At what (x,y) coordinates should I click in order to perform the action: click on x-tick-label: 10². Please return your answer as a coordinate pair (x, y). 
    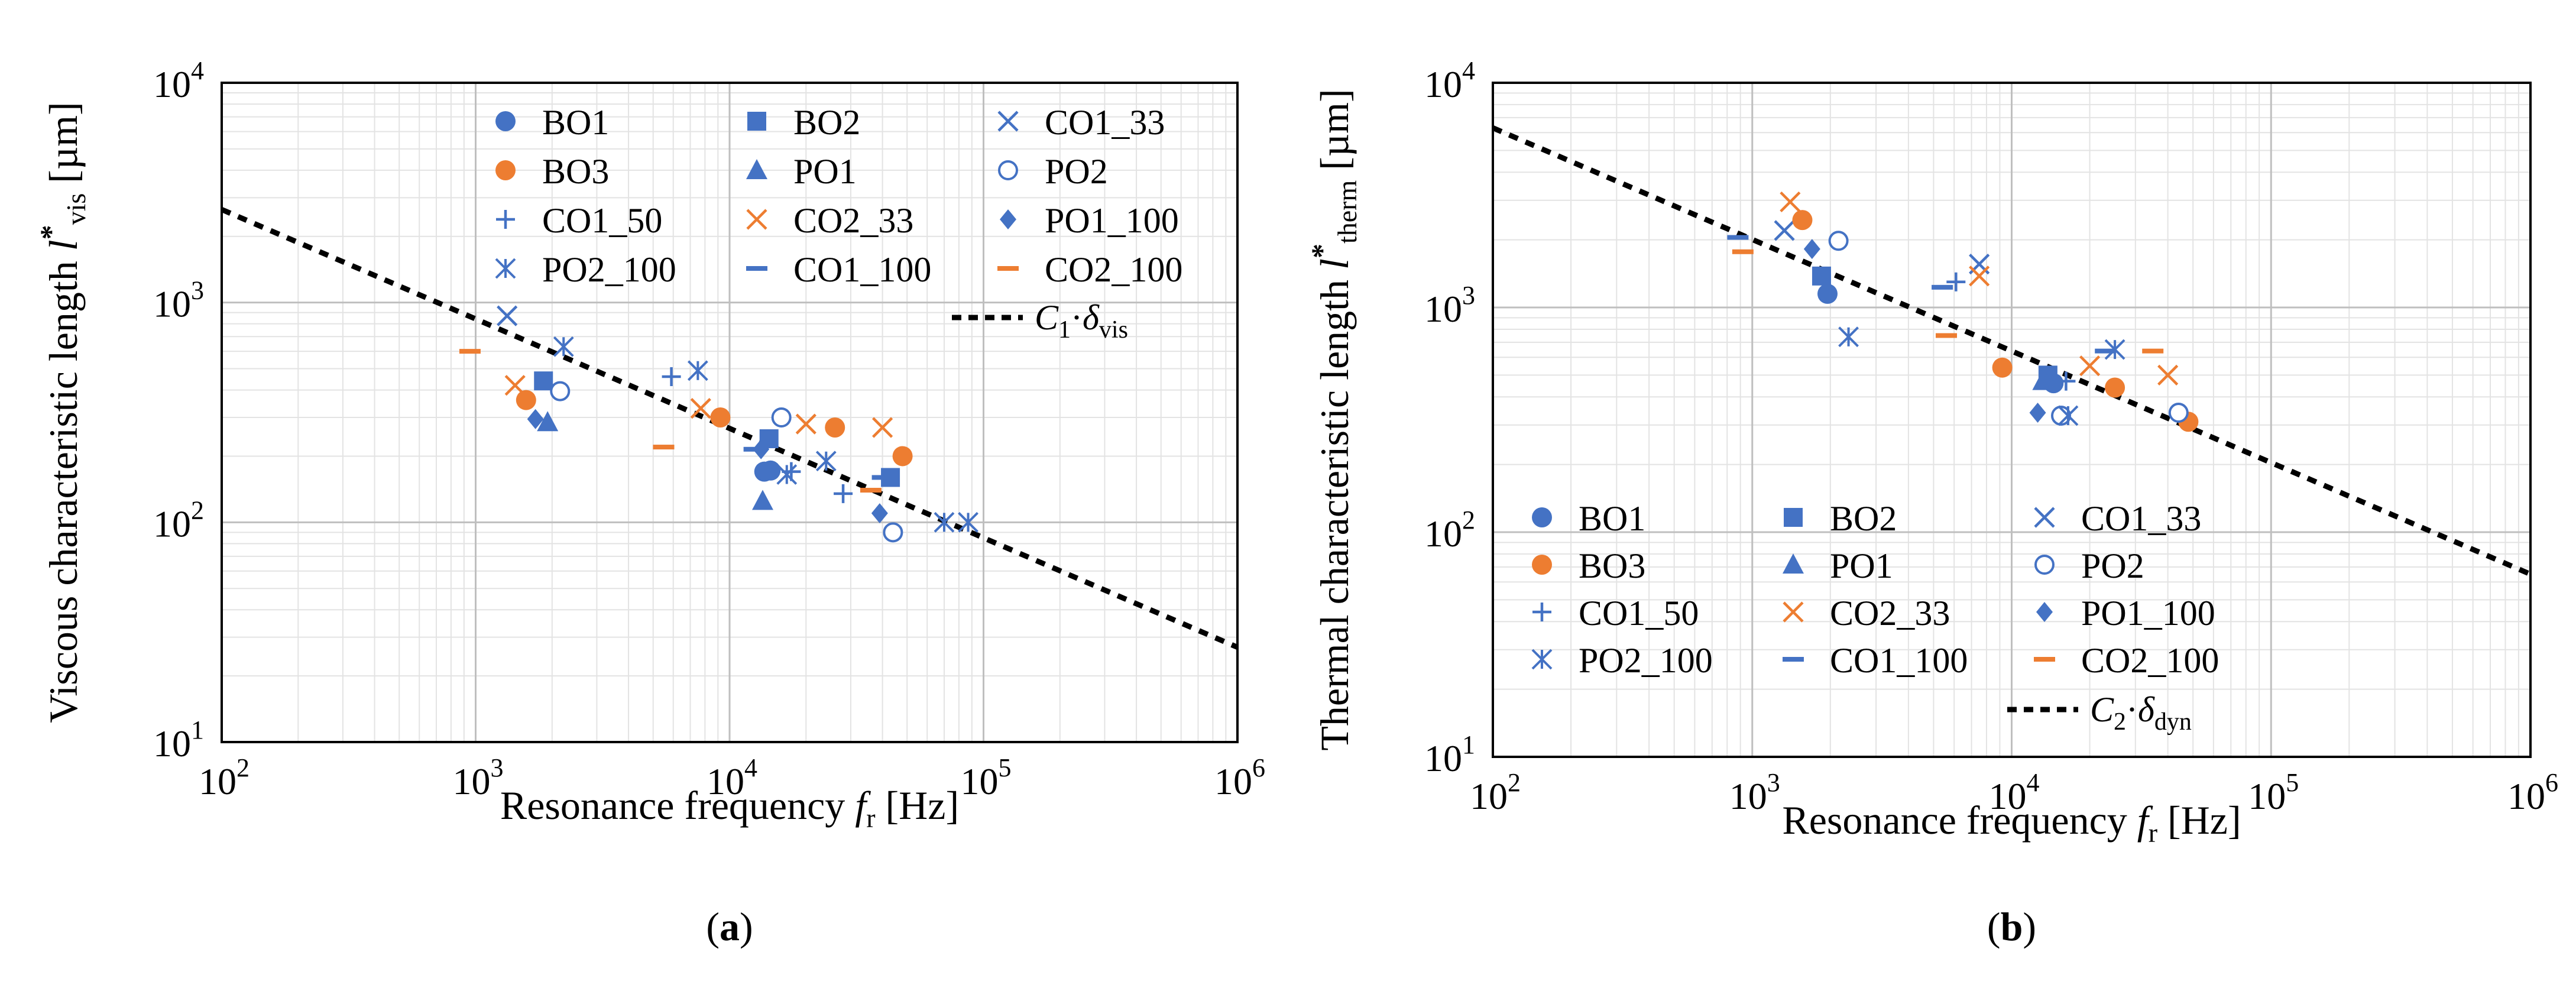
    Looking at the image, I should click on (224, 777).